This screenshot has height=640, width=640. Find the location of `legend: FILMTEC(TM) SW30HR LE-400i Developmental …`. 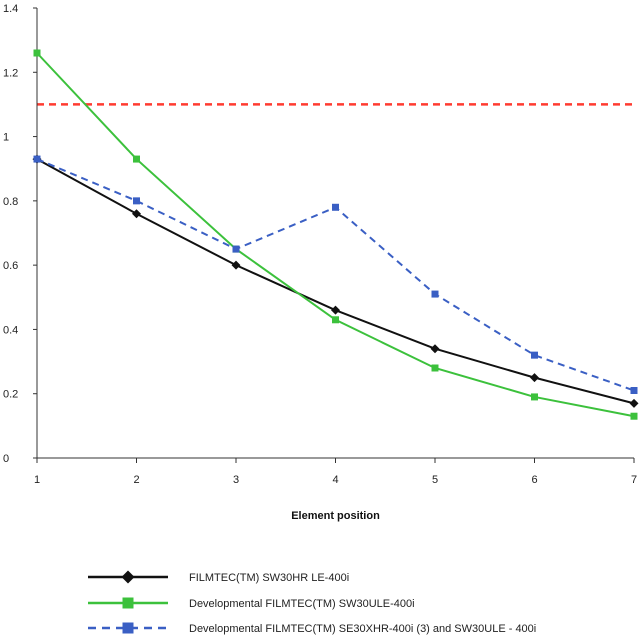

legend: FILMTEC(TM) SW30HR LE-400i Developmental … is located at coordinates (312, 602).